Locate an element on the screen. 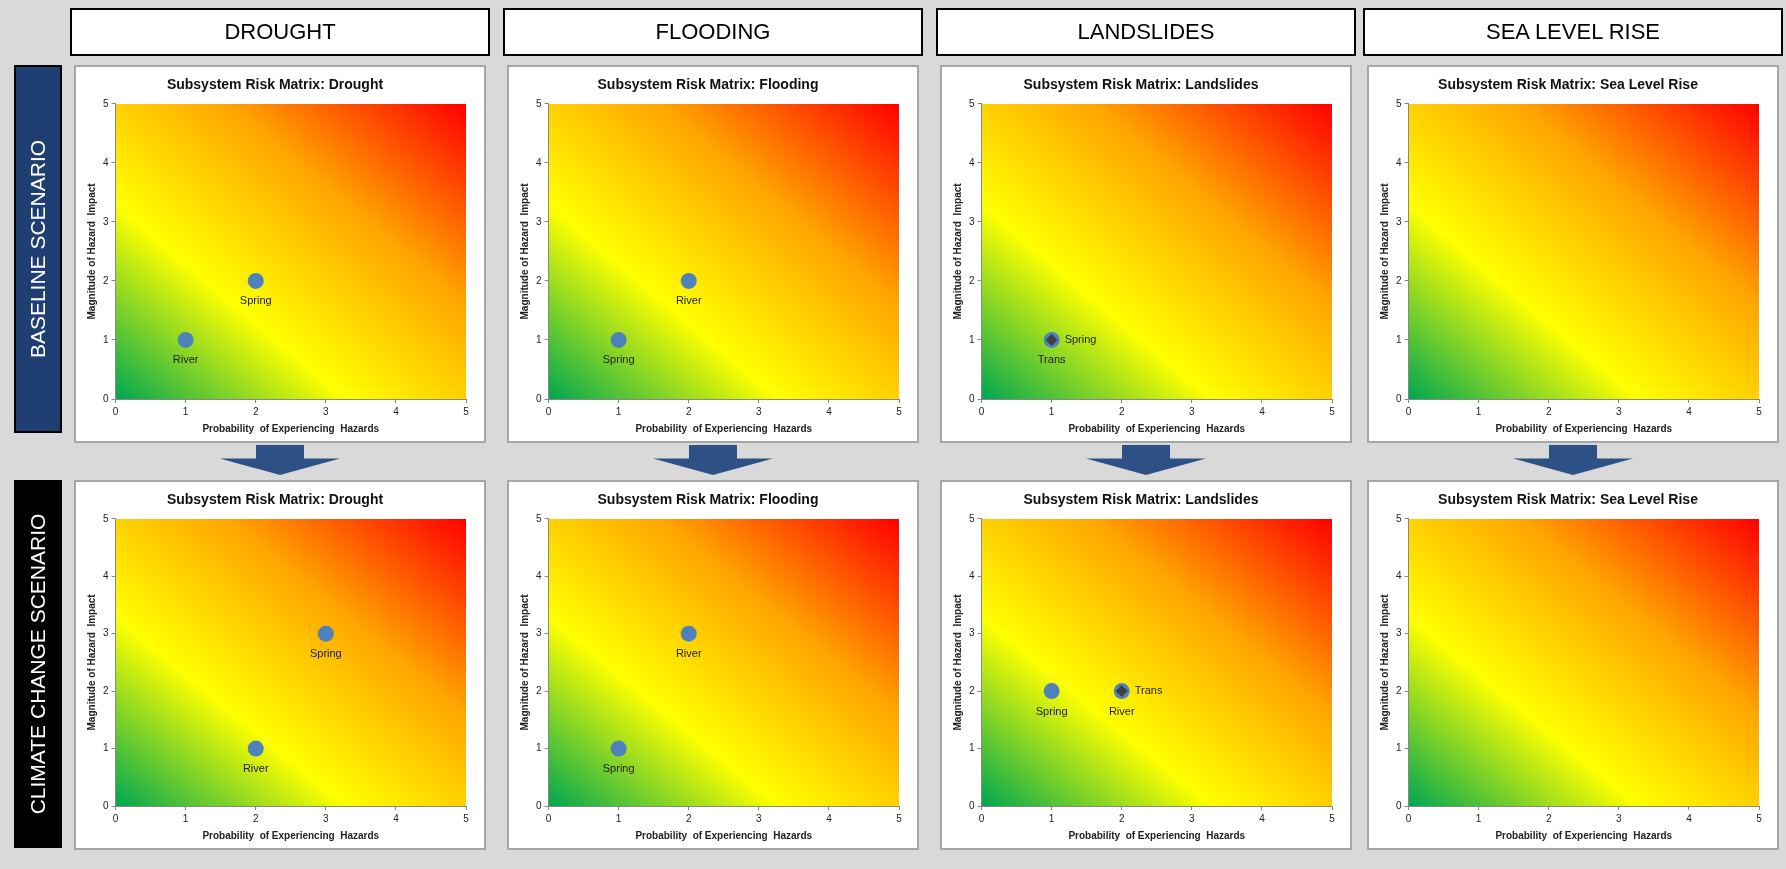 This screenshot has width=1786, height=869. text: DROUGHT is located at coordinates (280, 32).